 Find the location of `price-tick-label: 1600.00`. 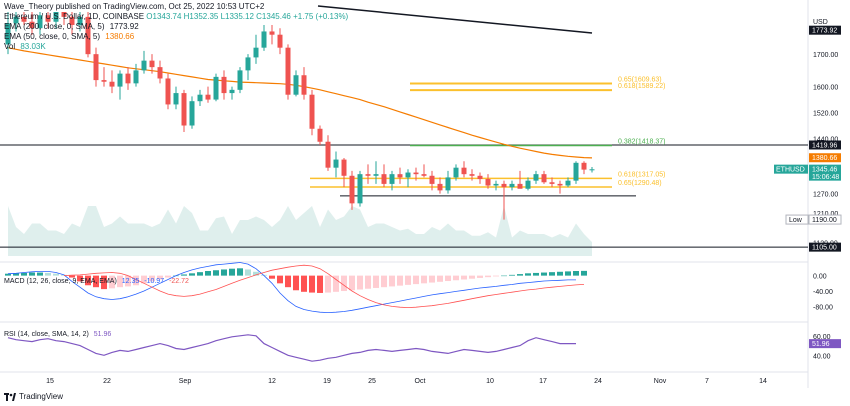

price-tick-label: 1600.00 is located at coordinates (825, 88).